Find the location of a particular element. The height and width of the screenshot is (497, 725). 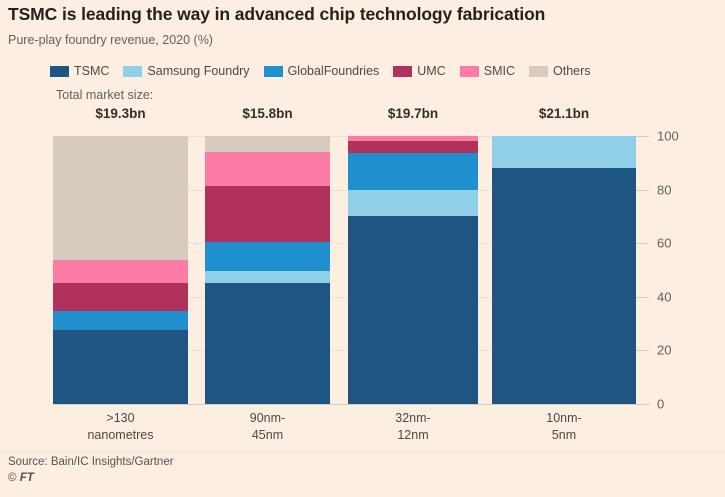

x-axis-labels: >130 nanometres 90nm- 45nm 32nm- 12nm 10nm- 5nm is located at coordinates (344, 430).